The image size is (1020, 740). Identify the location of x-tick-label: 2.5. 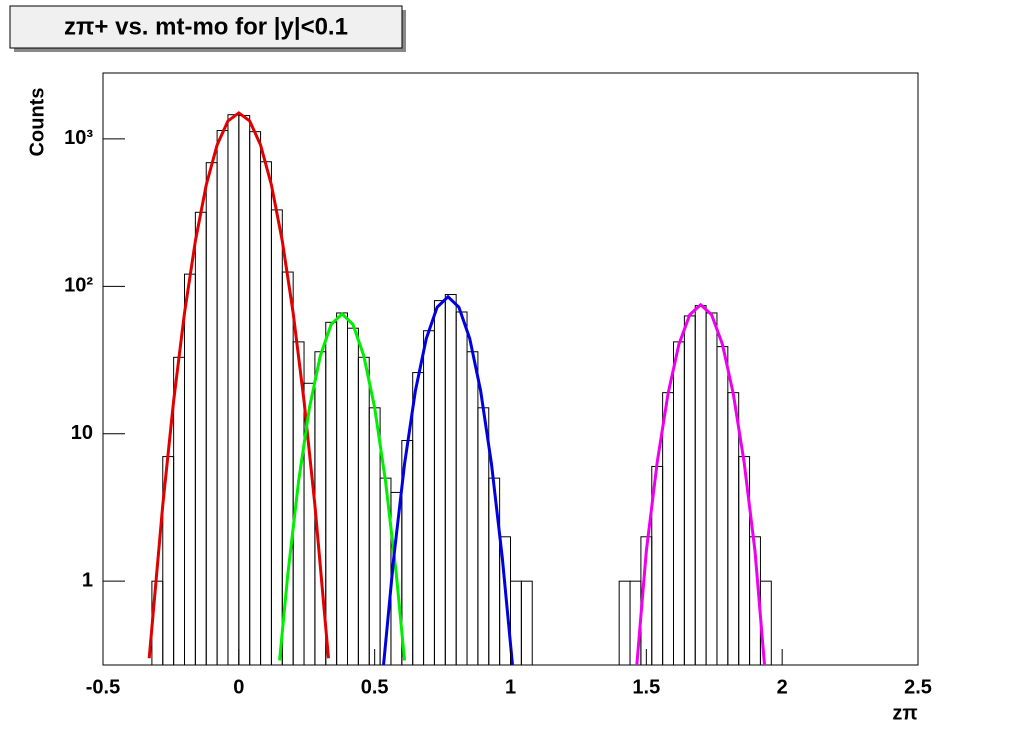
(918, 687).